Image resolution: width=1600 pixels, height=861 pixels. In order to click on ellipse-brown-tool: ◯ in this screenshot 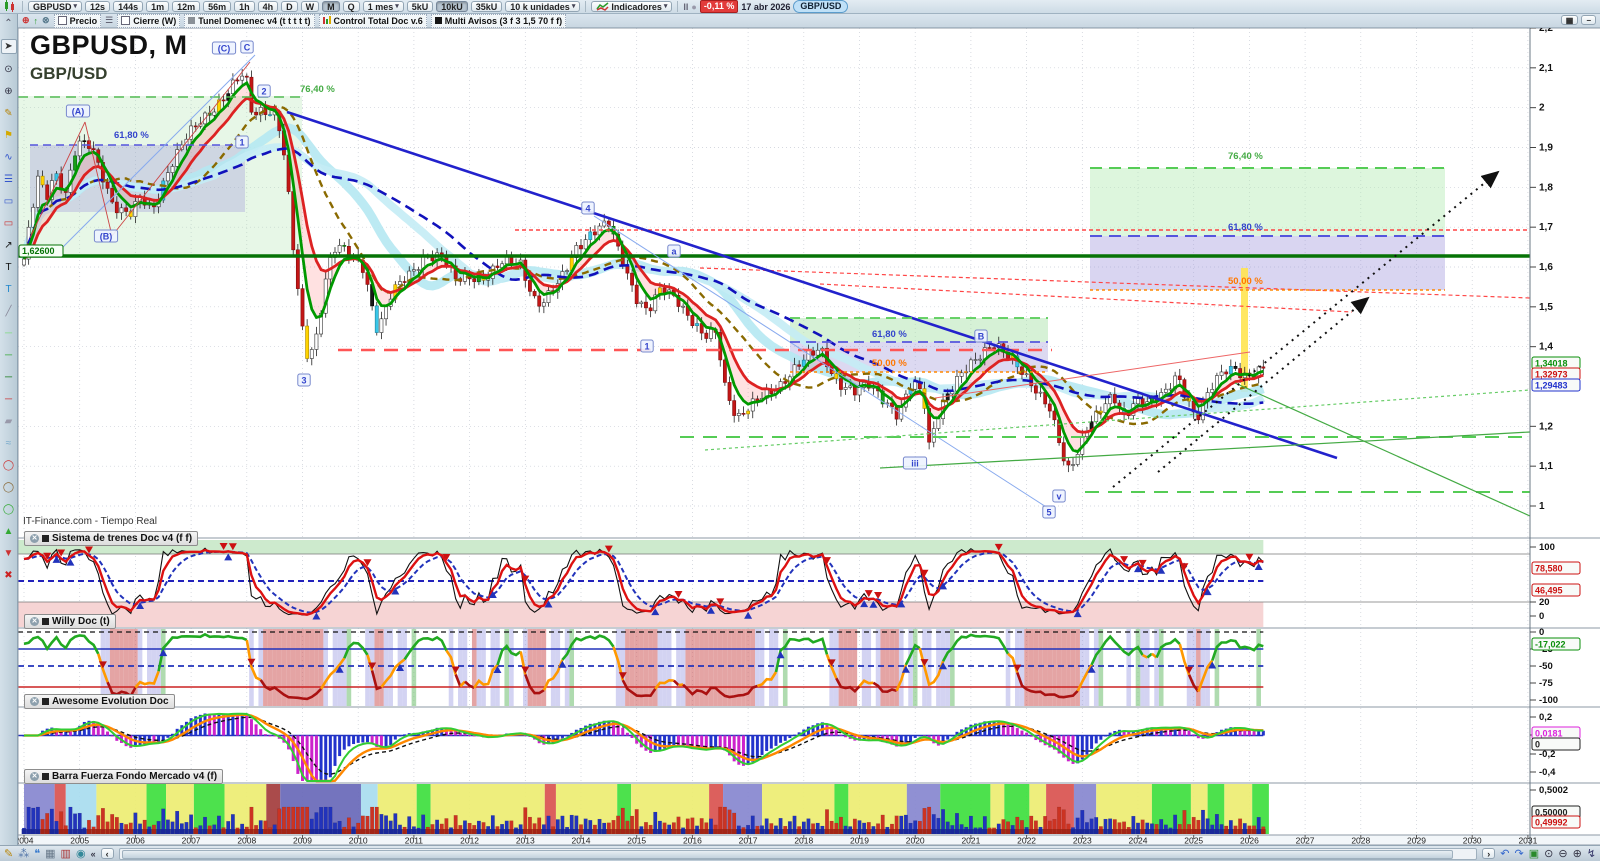, I will do `click(8, 487)`.